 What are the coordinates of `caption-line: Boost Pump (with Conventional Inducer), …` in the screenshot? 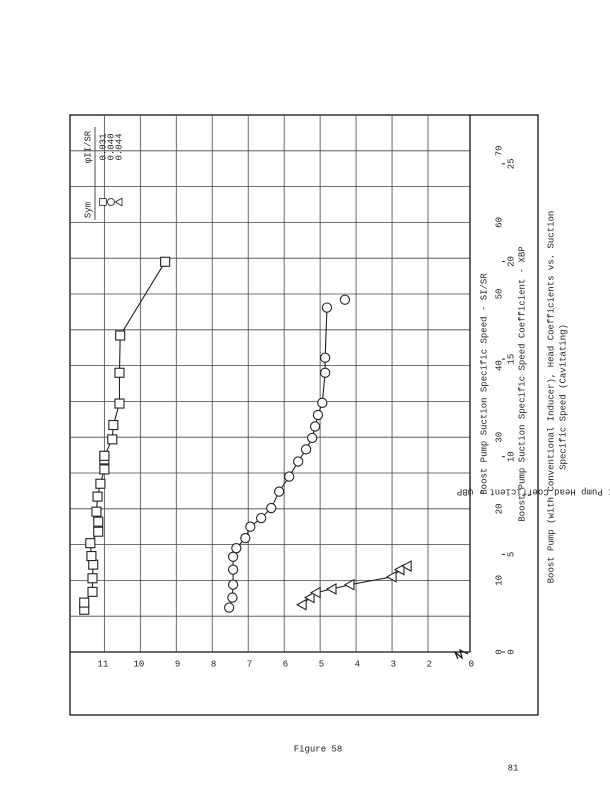 It's located at (551, 397).